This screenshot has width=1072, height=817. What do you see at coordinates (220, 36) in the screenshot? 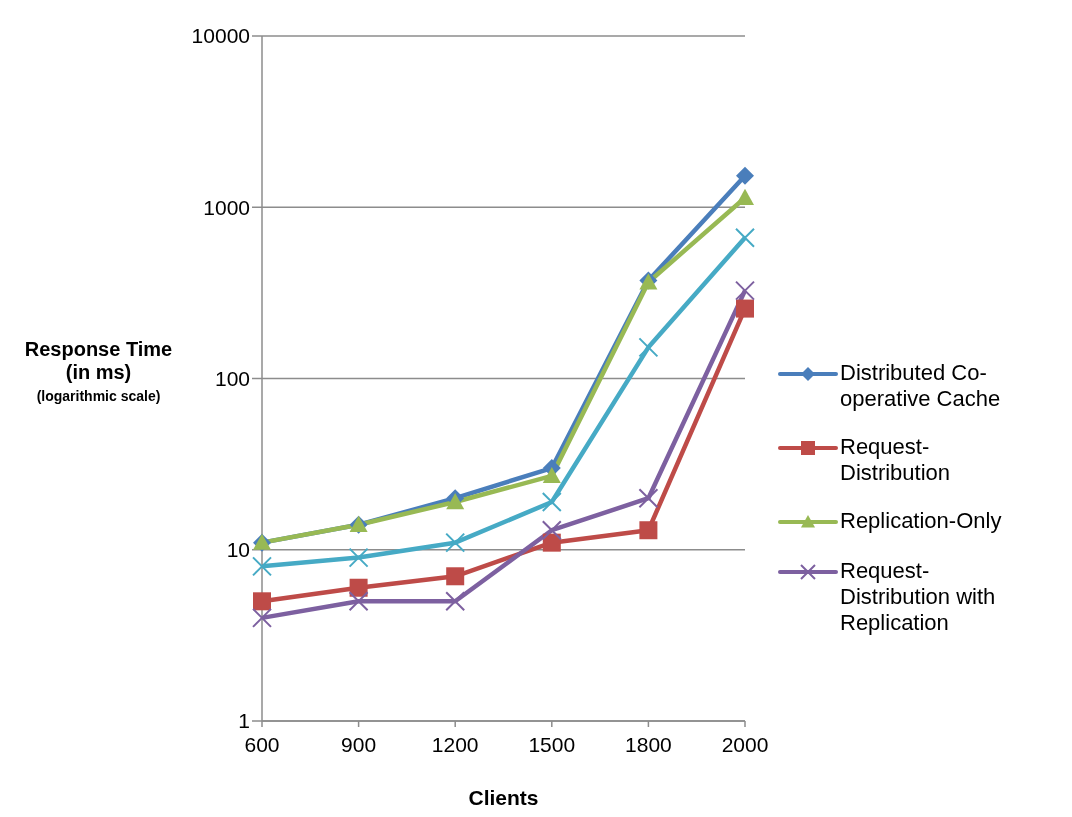
I see `y-tick-label: 10000` at bounding box center [220, 36].